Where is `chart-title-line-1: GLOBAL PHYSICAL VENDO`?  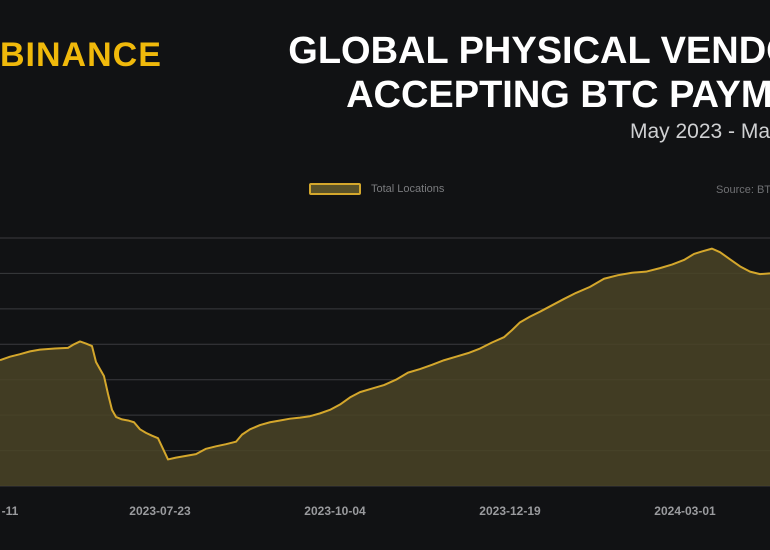 chart-title-line-1: GLOBAL PHYSICAL VENDO is located at coordinates (529, 51).